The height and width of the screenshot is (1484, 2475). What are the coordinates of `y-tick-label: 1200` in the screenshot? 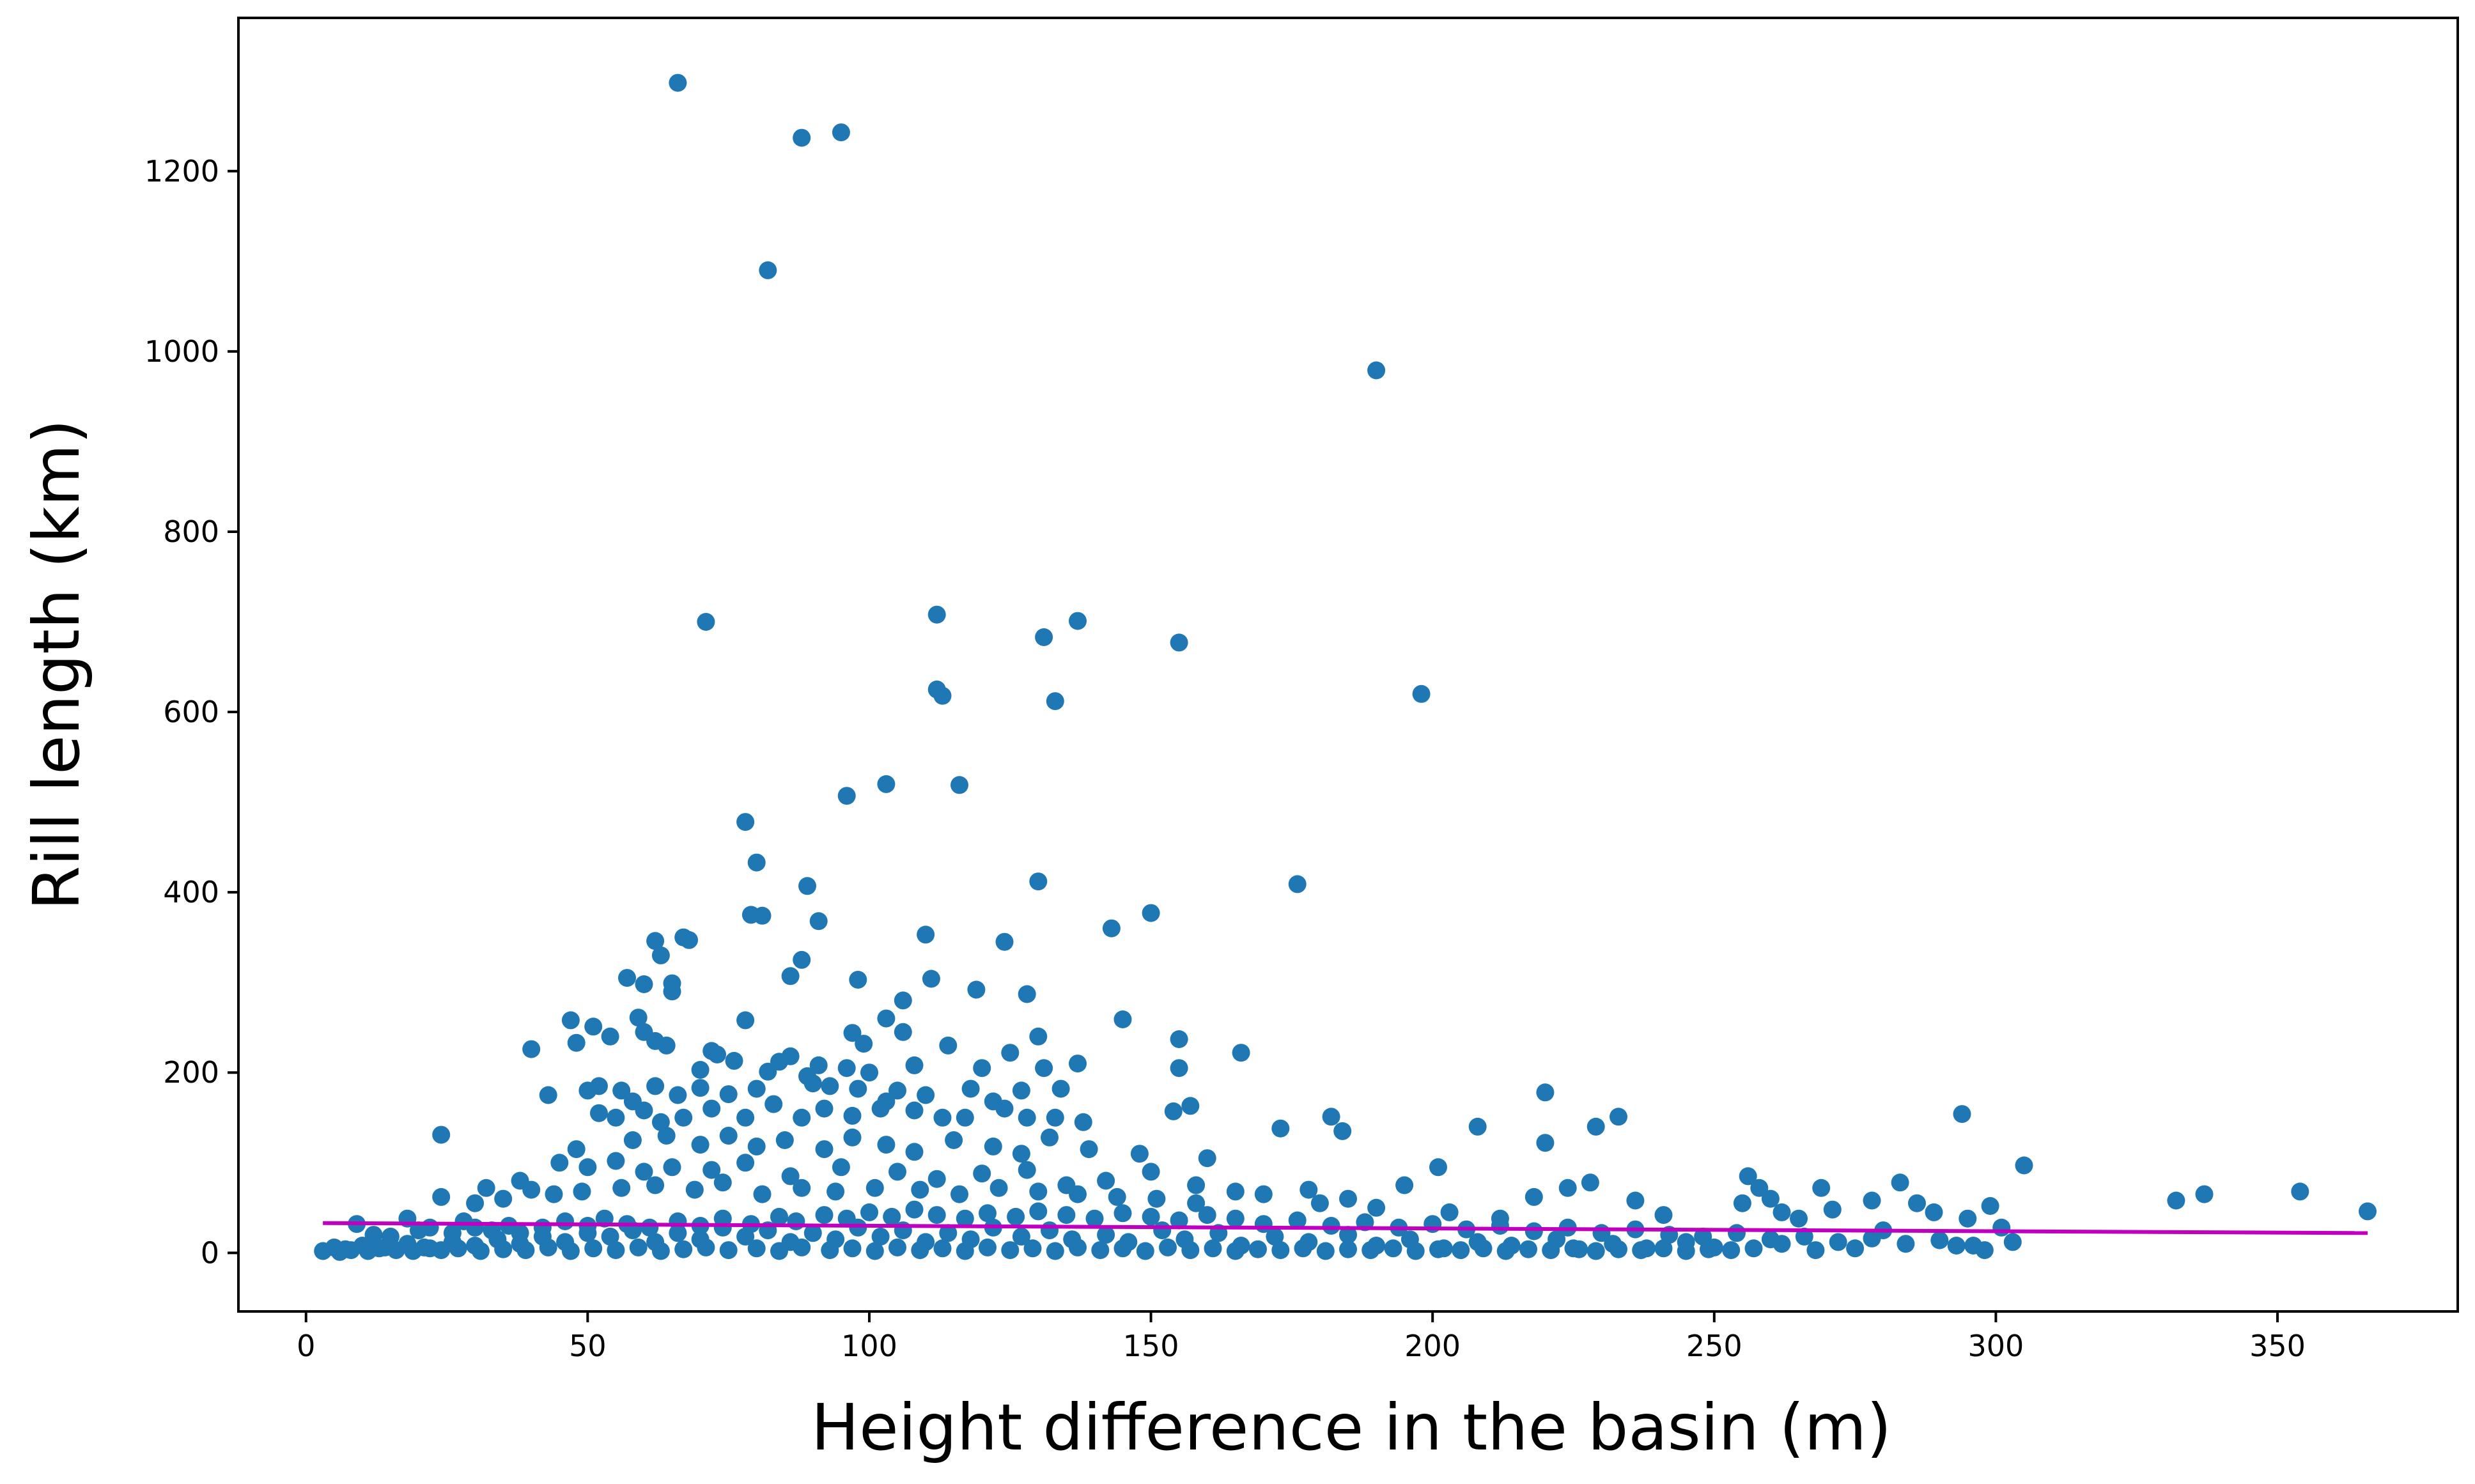 It's located at (181, 171).